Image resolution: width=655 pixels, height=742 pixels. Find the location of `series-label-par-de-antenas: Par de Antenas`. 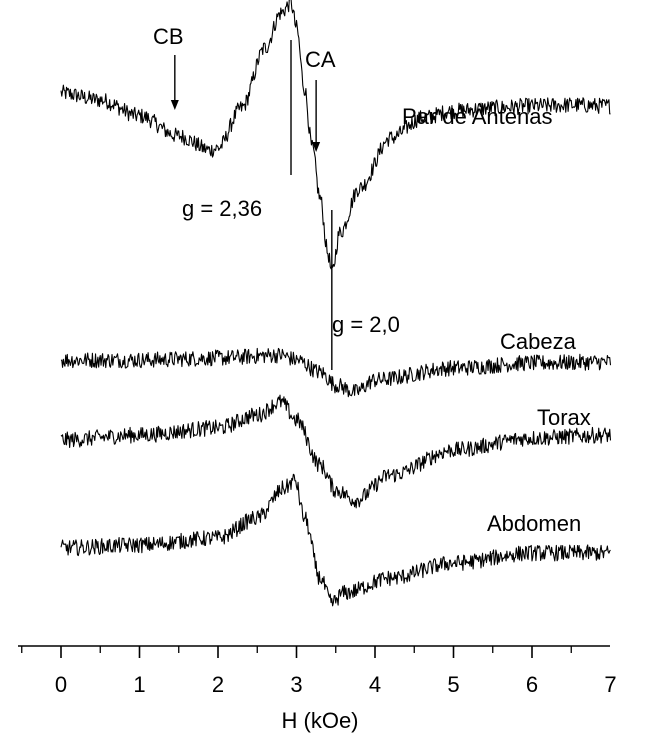

series-label-par-de-antenas: Par de Antenas is located at coordinates (477, 116).